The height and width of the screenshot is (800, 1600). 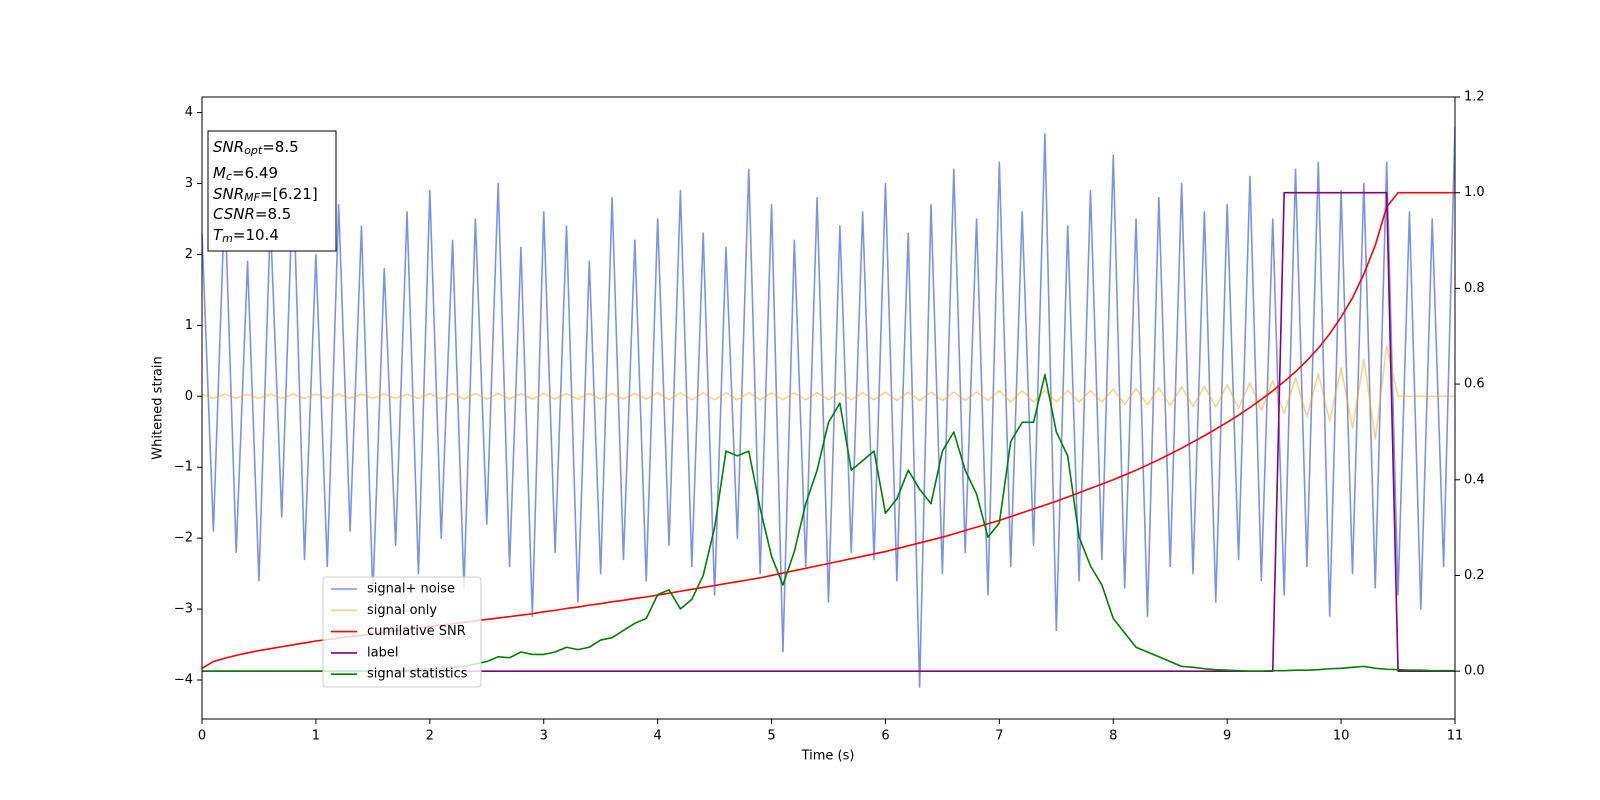 What do you see at coordinates (1227, 736) in the screenshot?
I see `x-tick-label: 9` at bounding box center [1227, 736].